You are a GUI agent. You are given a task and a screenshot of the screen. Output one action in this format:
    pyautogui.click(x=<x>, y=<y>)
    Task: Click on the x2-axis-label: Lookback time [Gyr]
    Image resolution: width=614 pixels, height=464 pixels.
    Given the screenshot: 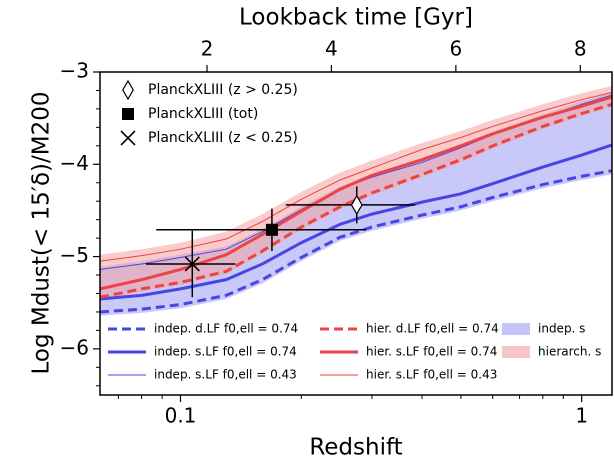 What is the action you would take?
    pyautogui.click(x=356, y=18)
    